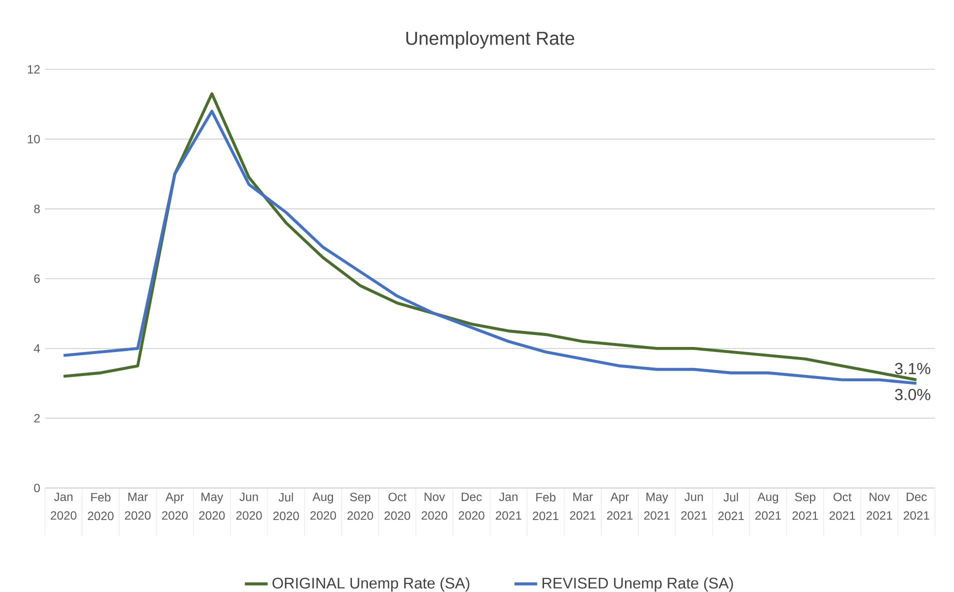 This screenshot has width=954, height=592. Describe the element at coordinates (545, 506) in the screenshot. I see `x-tick-label: Feb 2021` at that location.